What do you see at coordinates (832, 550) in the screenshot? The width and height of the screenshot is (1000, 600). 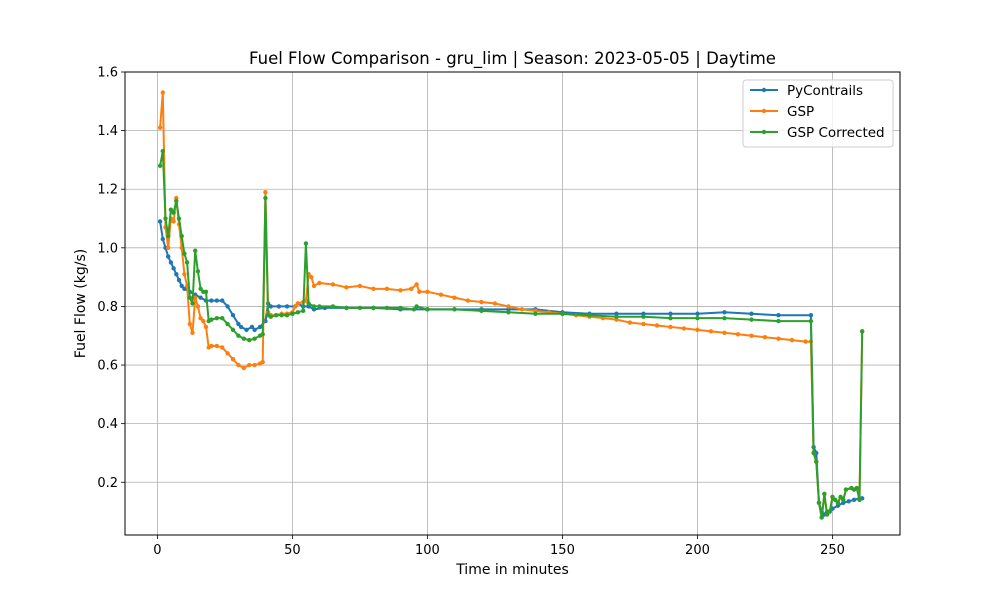 I see `x-tick-label: 250` at bounding box center [832, 550].